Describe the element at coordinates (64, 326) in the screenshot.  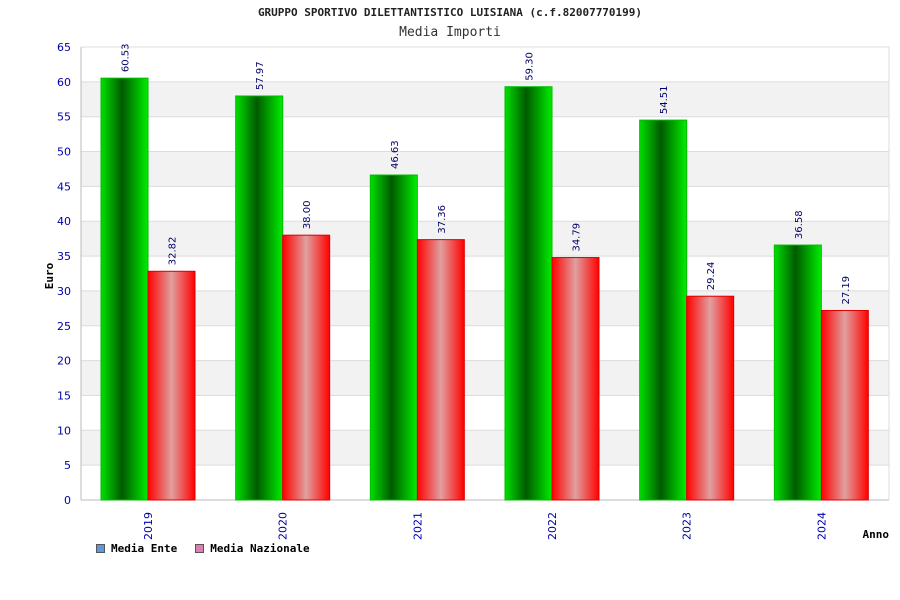
I see `y-tick-label: 25` at that location.